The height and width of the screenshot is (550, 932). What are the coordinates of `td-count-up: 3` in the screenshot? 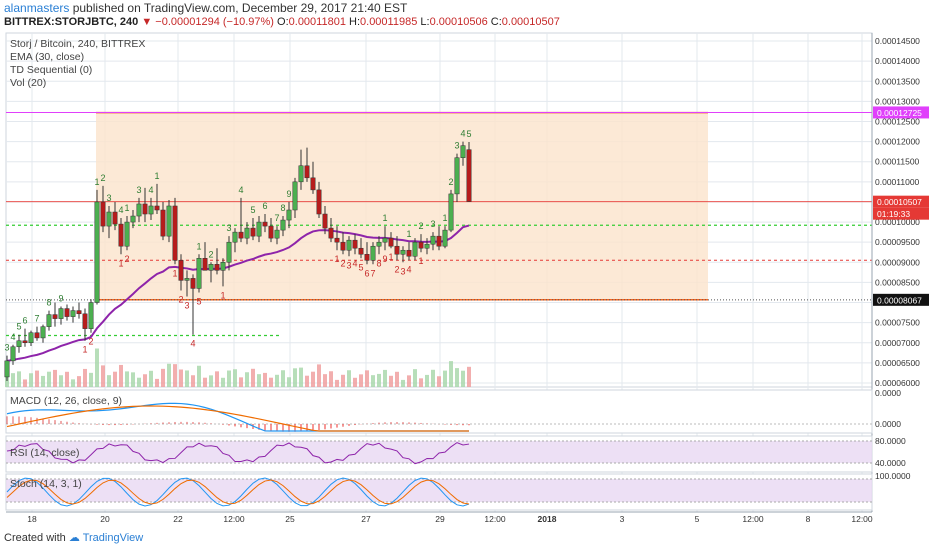 It's located at (456, 146).